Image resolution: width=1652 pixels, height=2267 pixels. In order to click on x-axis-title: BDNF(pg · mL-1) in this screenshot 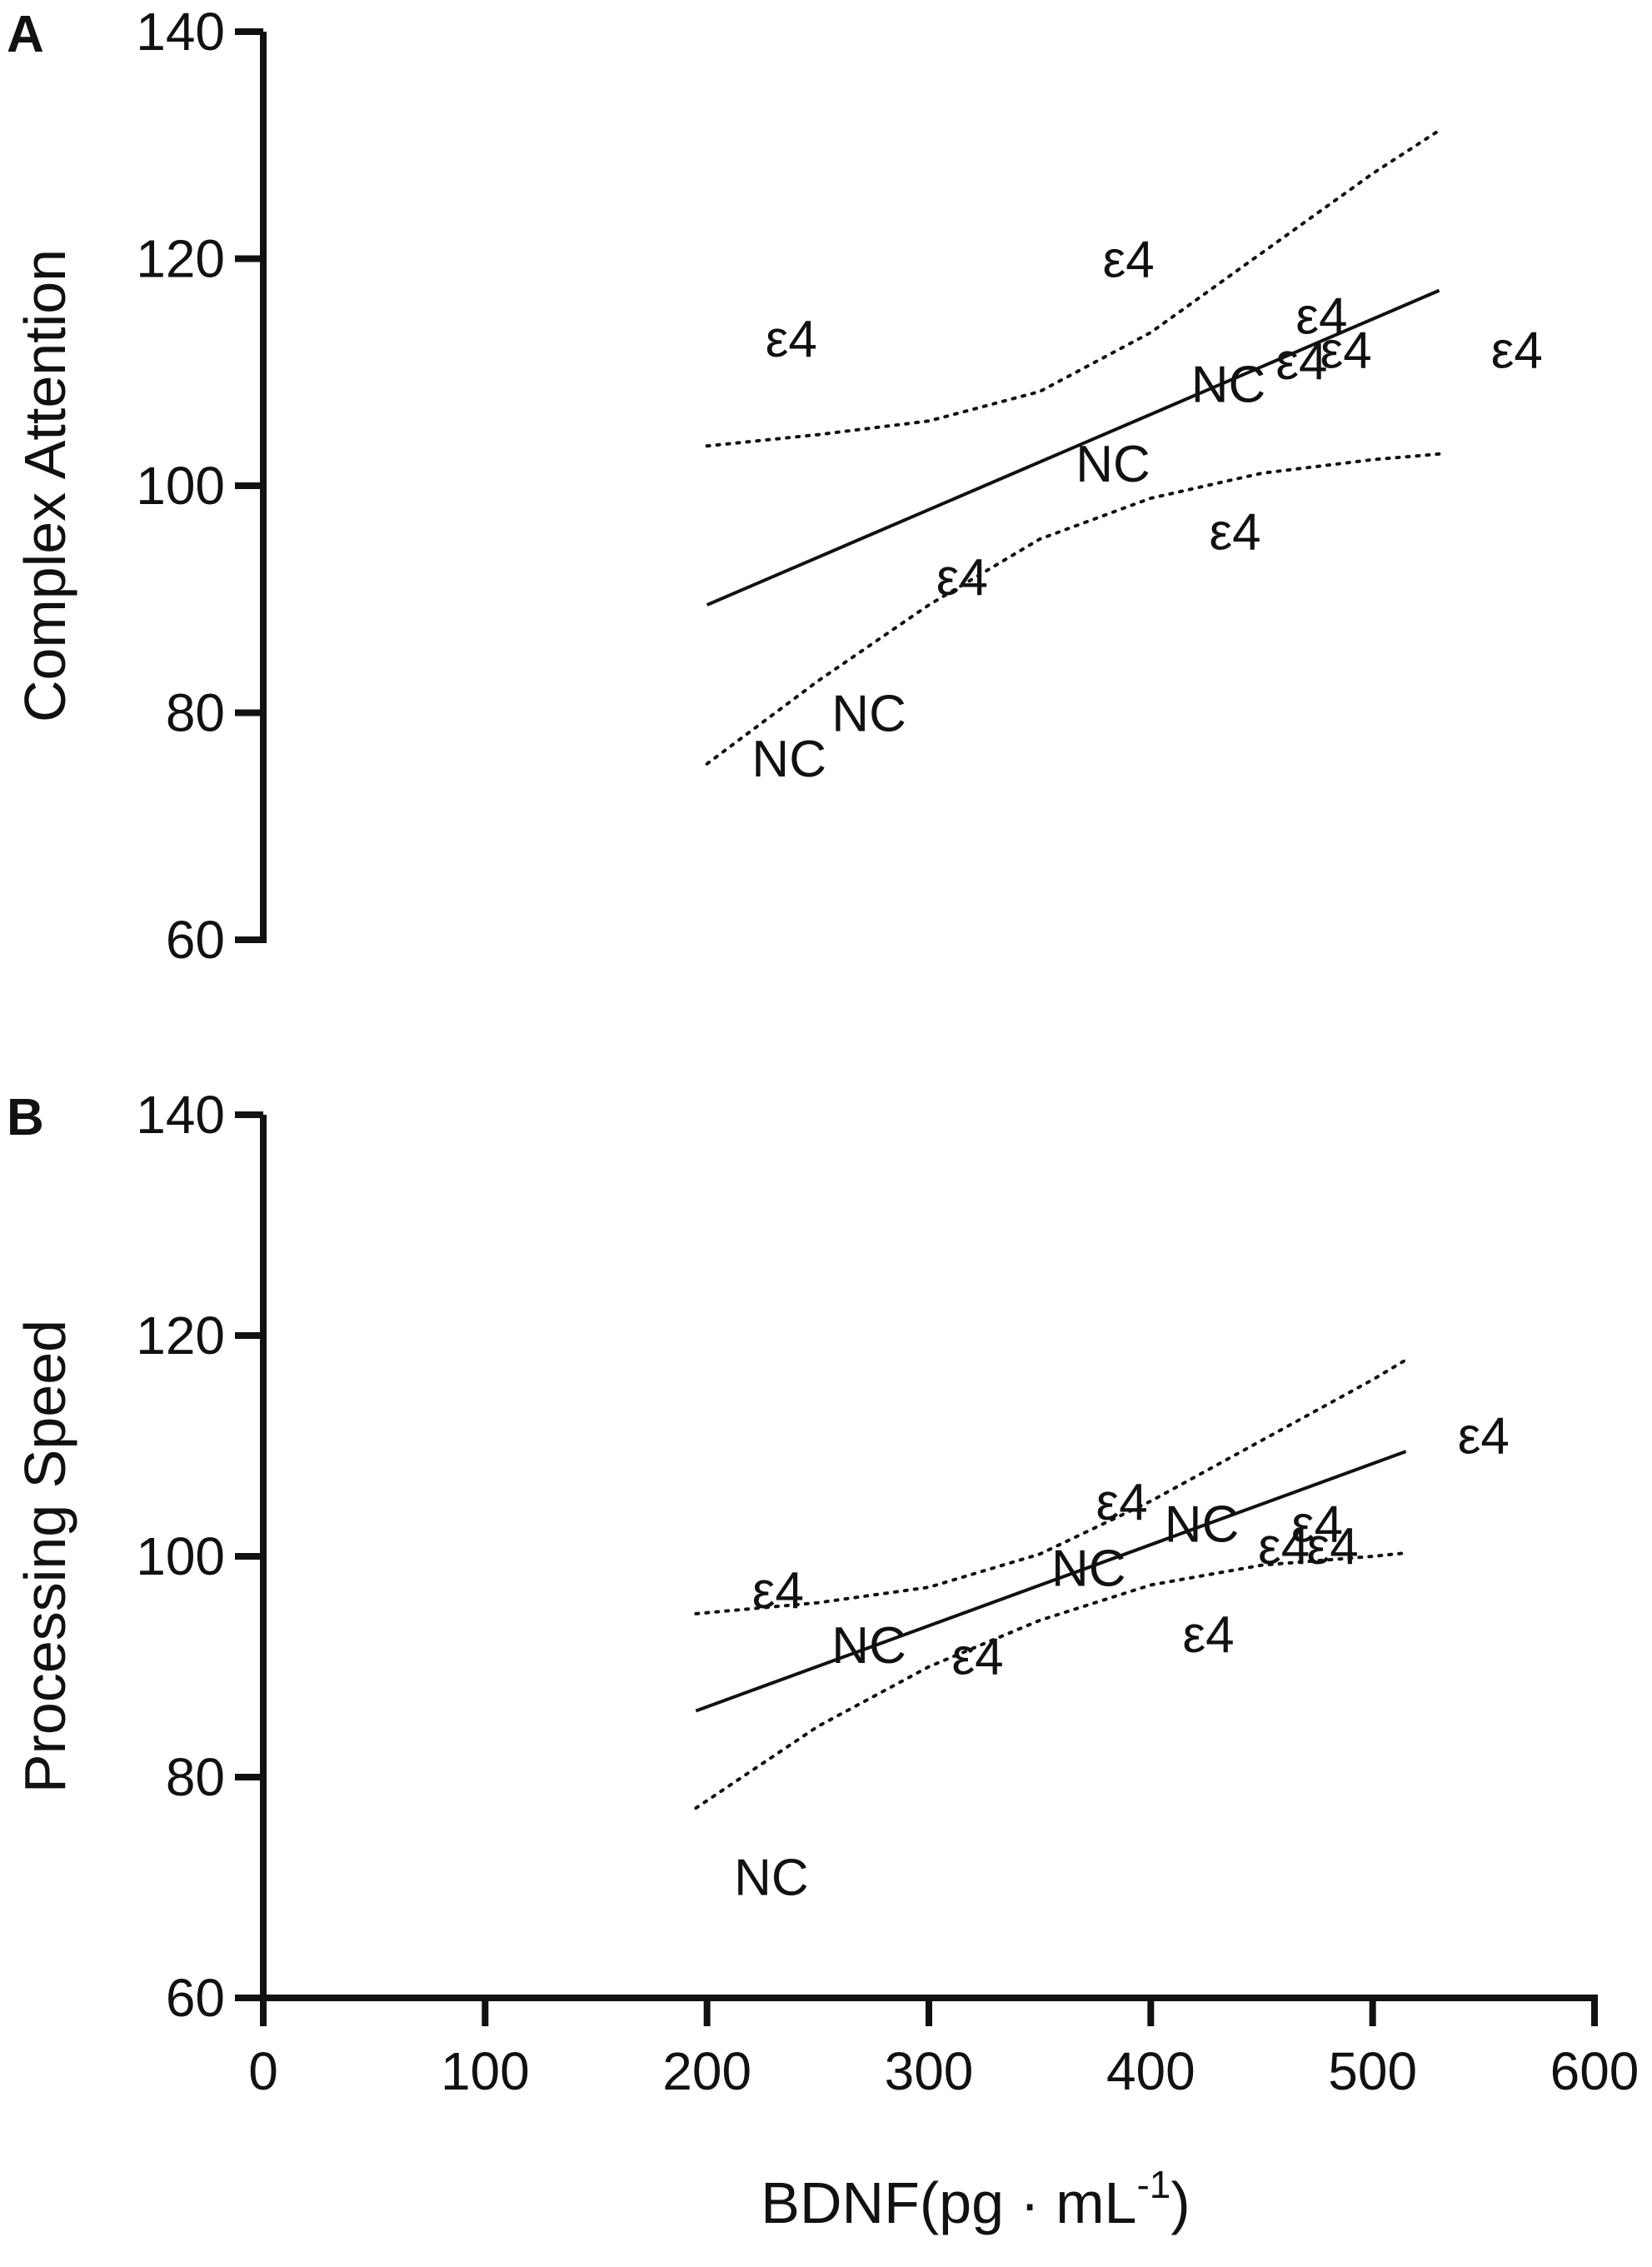, I will do `click(976, 2199)`.